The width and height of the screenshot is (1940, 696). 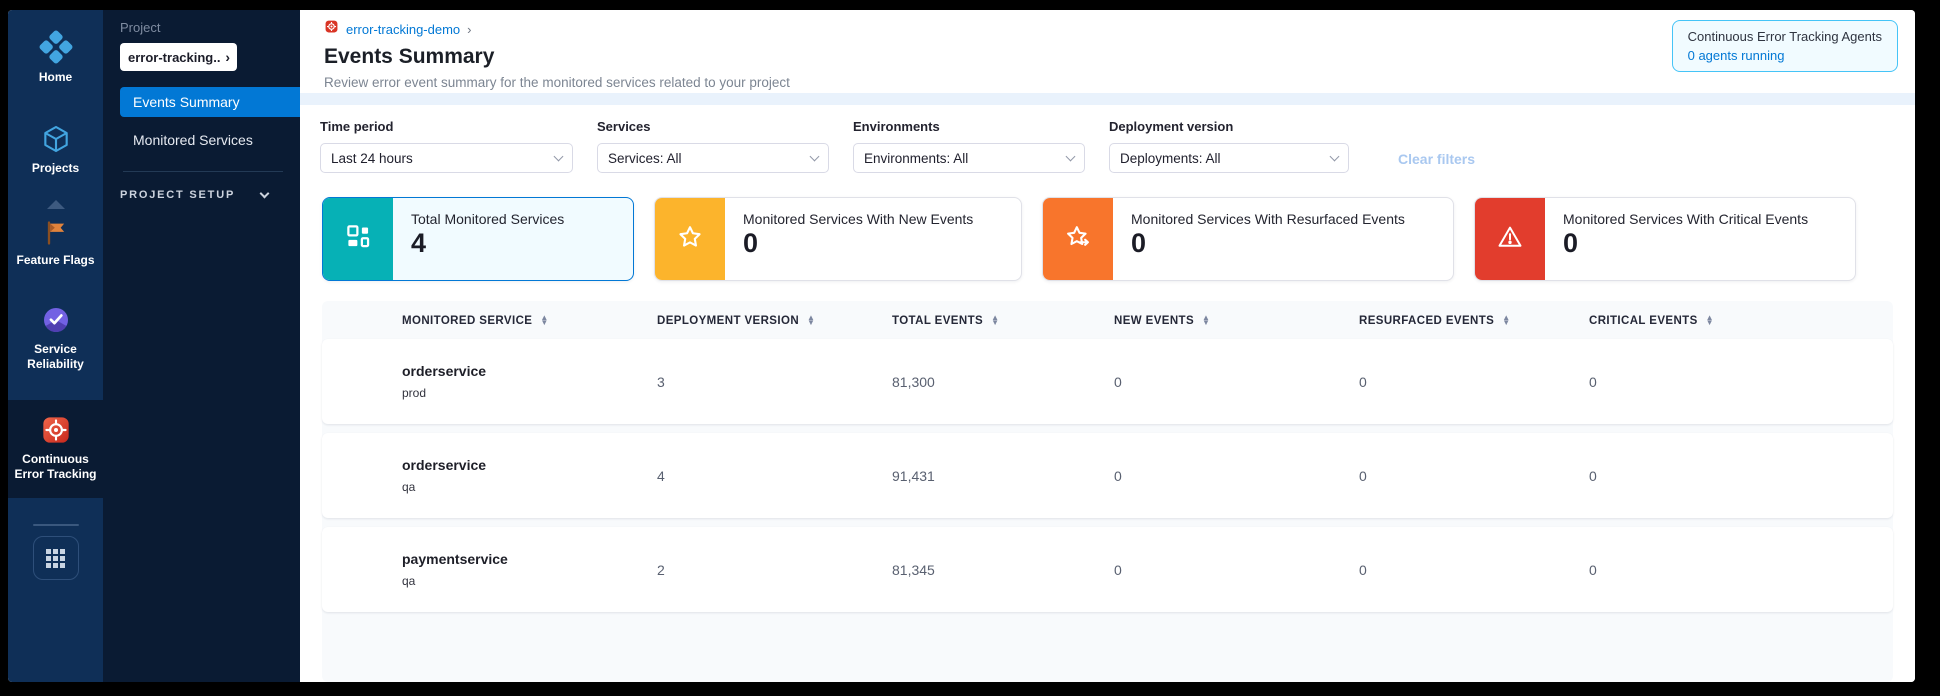 I want to click on table-row: paymentservice qa 2 81,345 0 0 0, so click(x=1107, y=569).